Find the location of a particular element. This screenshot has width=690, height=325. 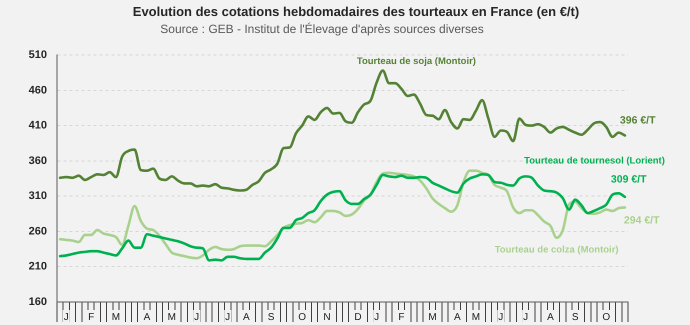

y-tick-label: 310 is located at coordinates (37, 196).